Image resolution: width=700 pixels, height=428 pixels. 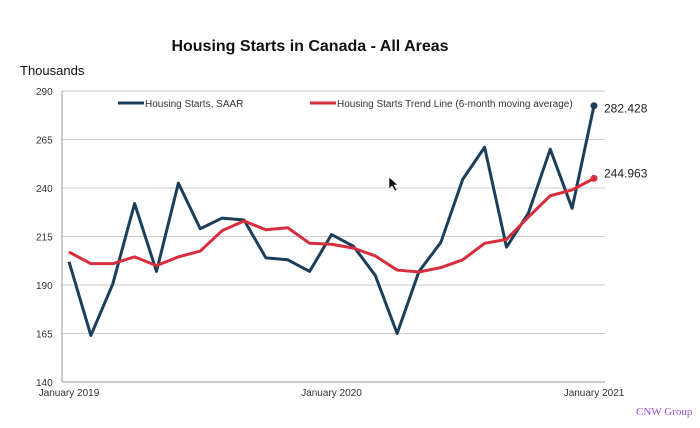 What do you see at coordinates (44, 335) in the screenshot?
I see `y-tick-label: 165` at bounding box center [44, 335].